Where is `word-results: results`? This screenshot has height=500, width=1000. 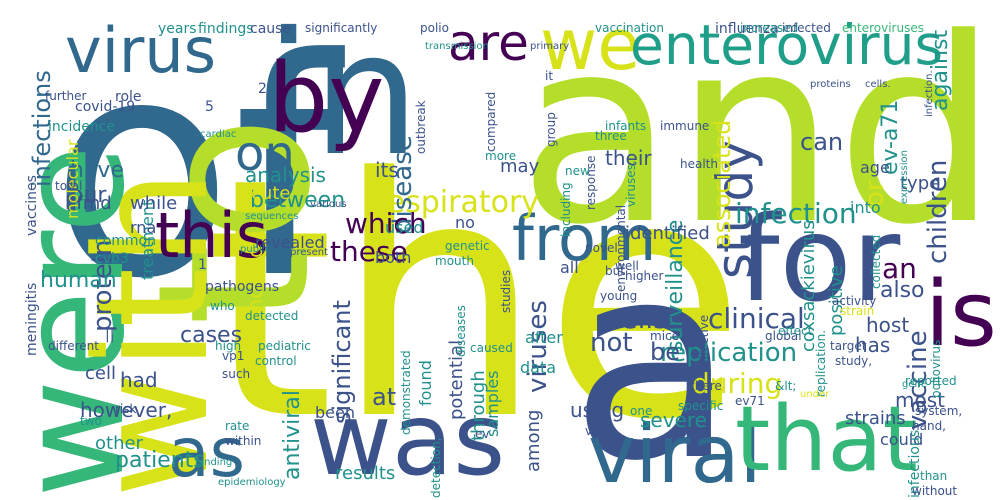 word-results: results is located at coordinates (365, 473).